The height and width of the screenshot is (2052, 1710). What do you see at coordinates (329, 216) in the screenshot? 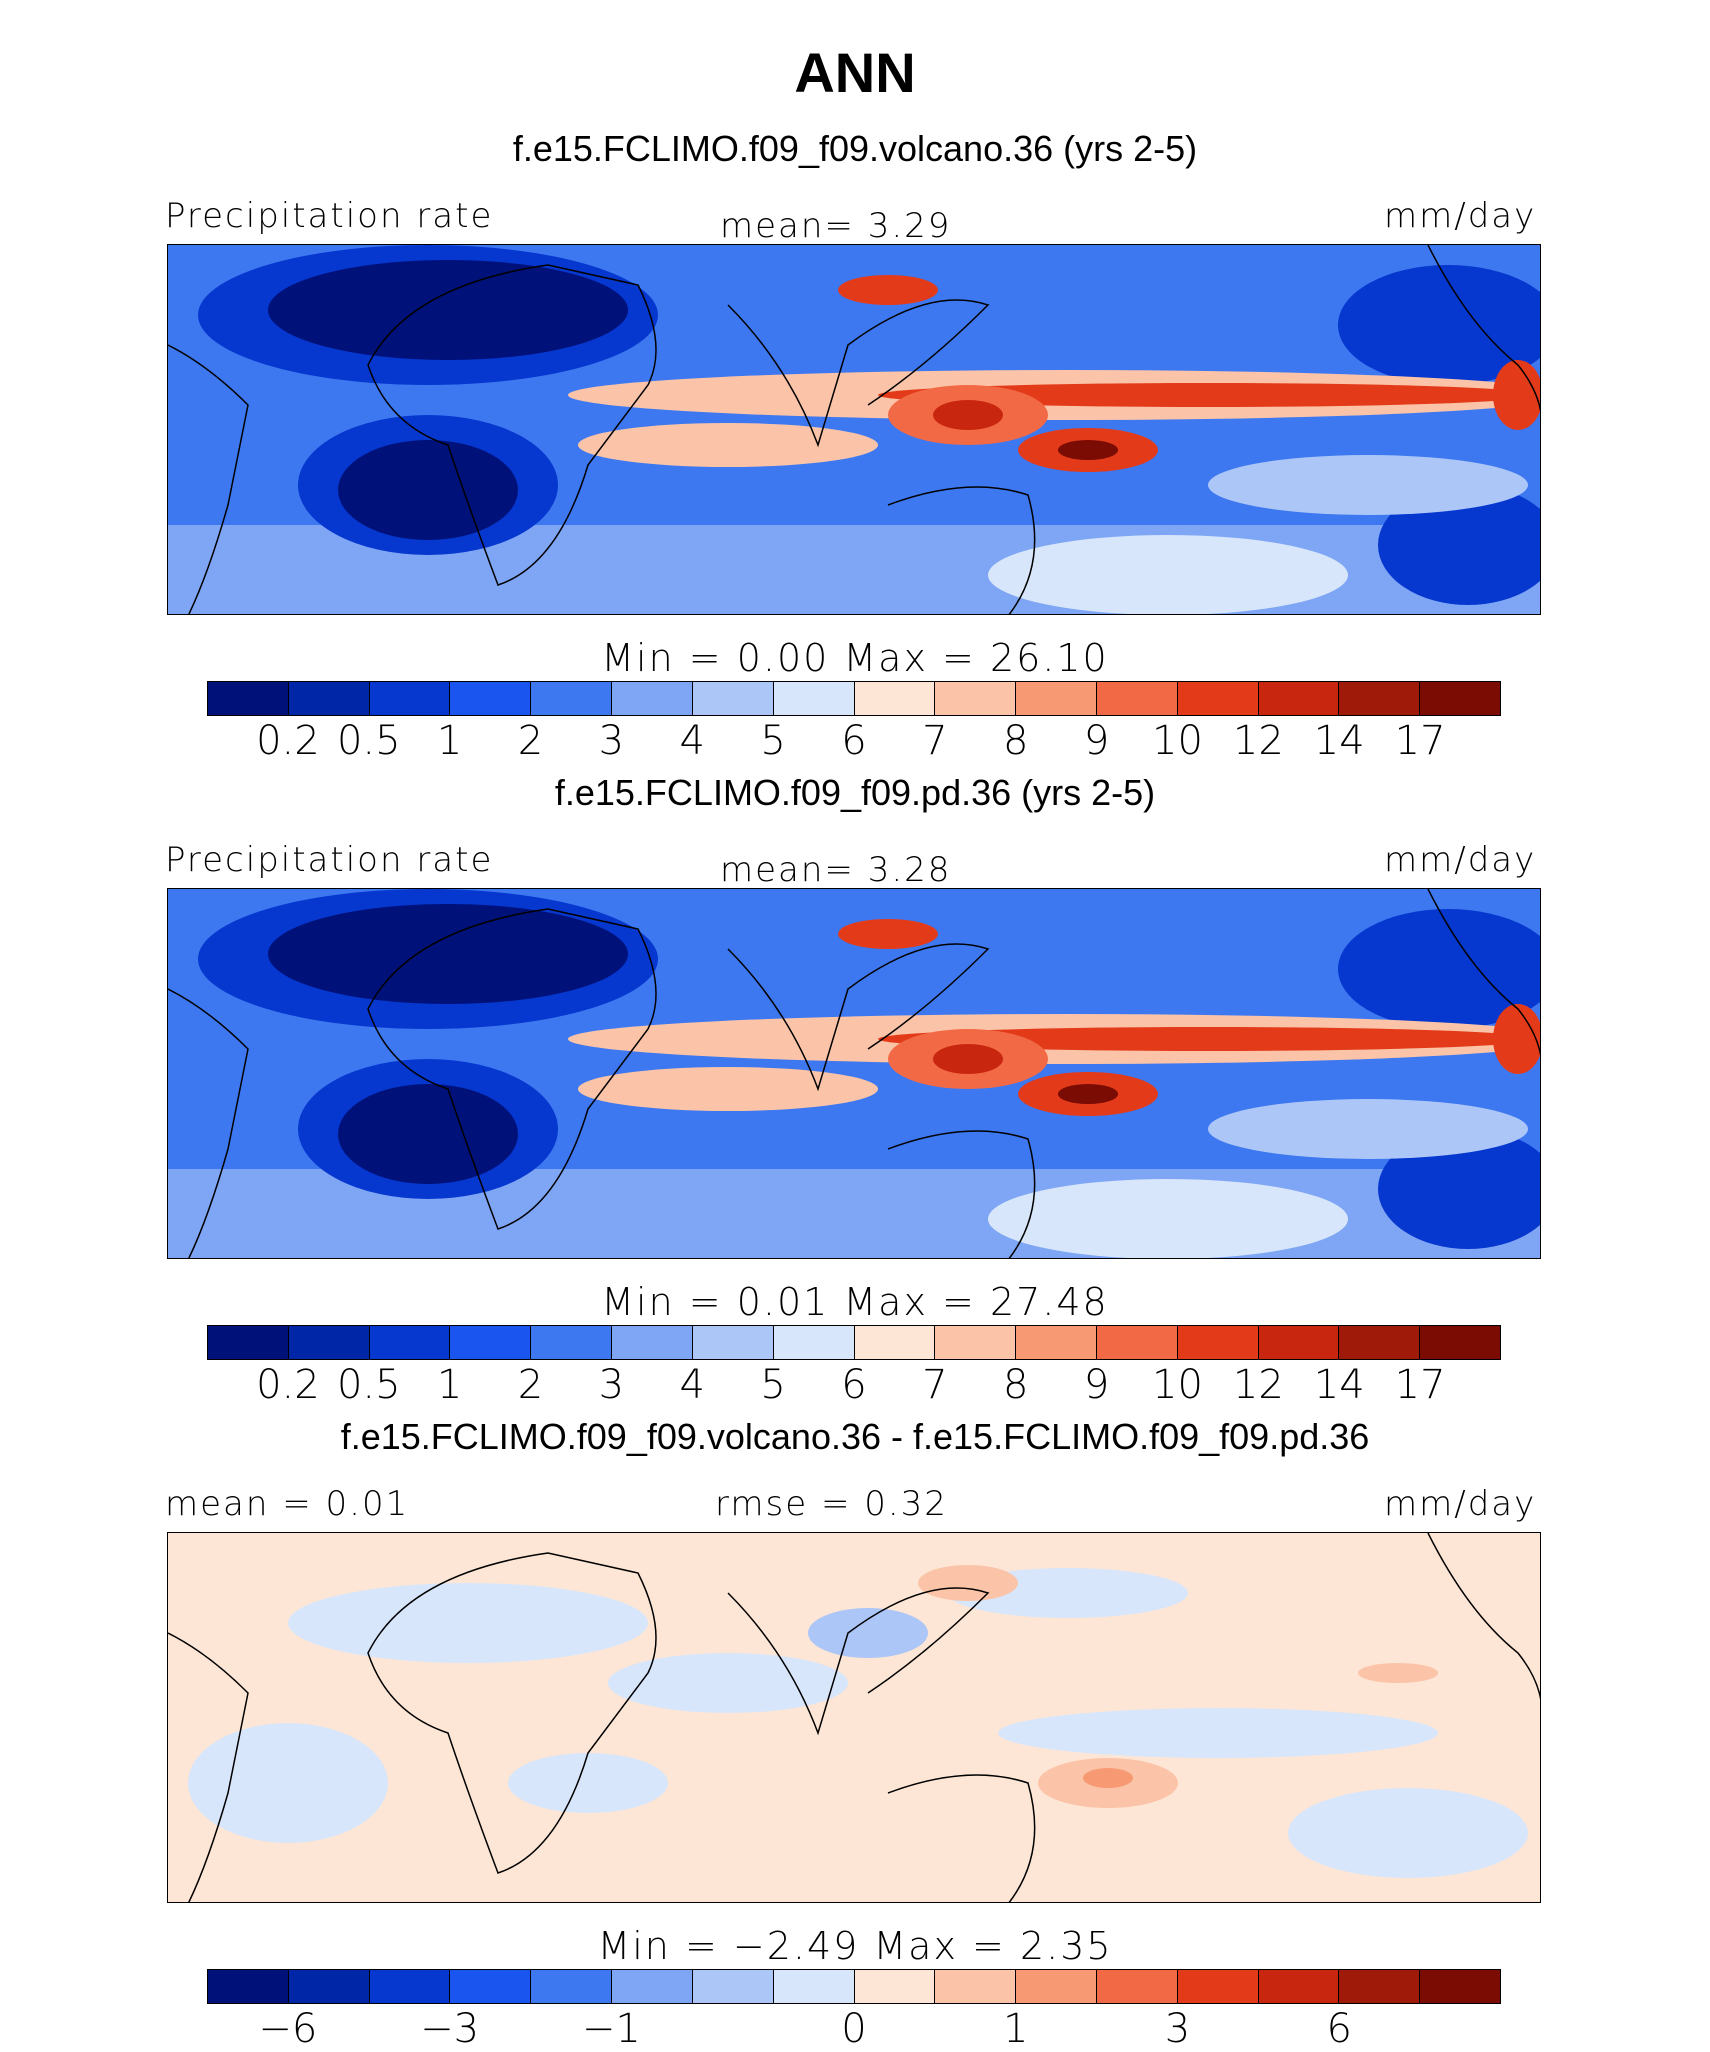
I see `panel1-variable-label: Precipitation rate` at bounding box center [329, 216].